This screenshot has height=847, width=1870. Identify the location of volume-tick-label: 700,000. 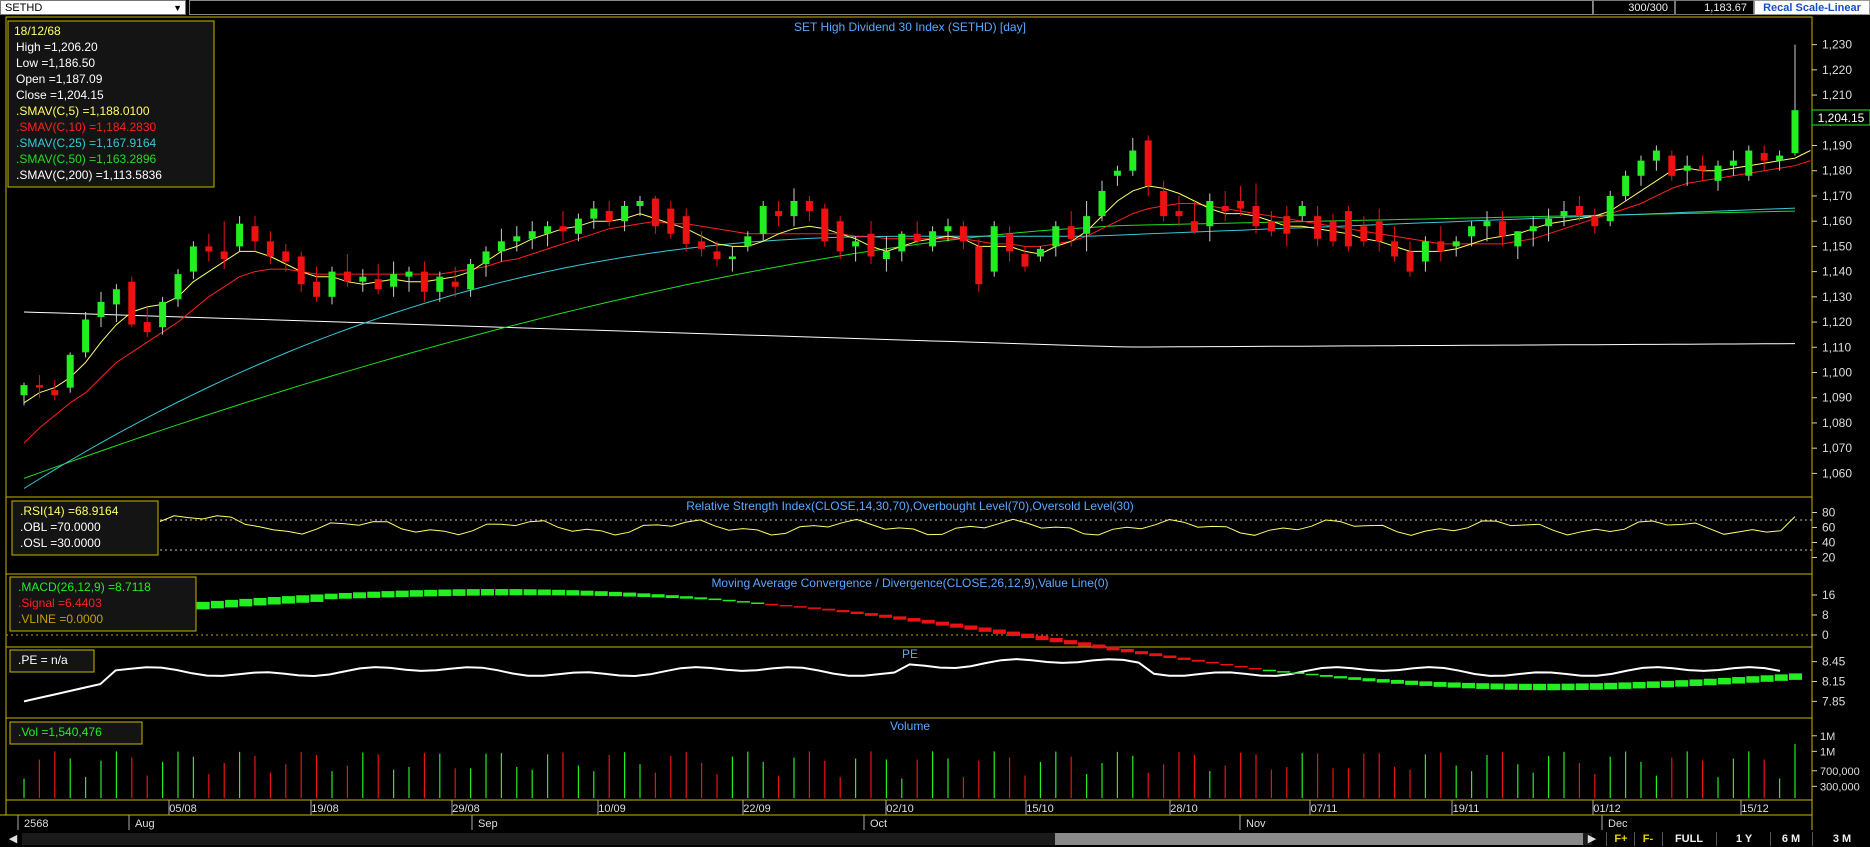
(1840, 772).